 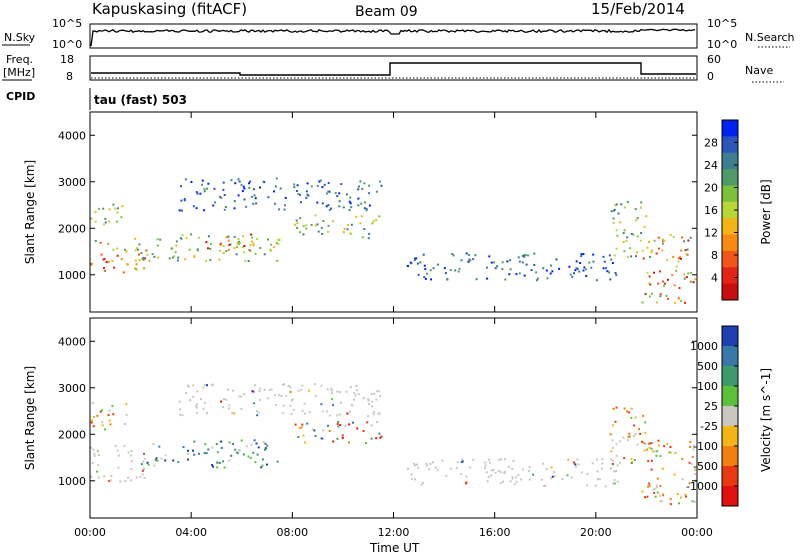 I want to click on time-tick-label: 00:00, so click(x=90, y=532).